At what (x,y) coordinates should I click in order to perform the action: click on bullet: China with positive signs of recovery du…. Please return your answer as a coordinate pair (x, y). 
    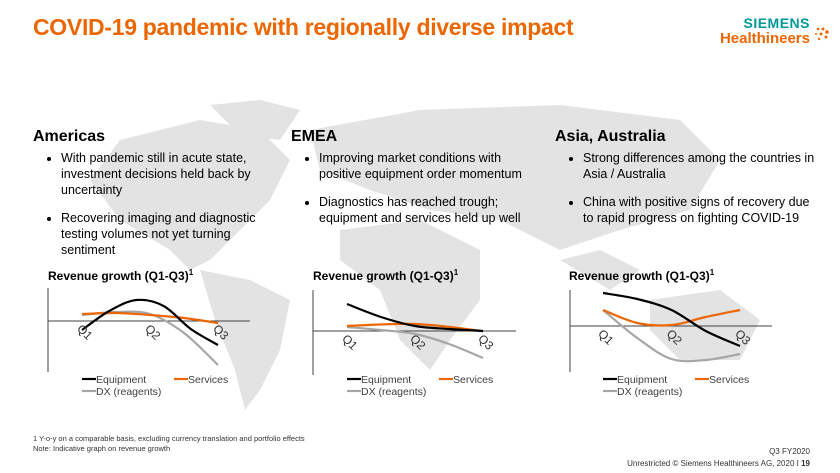
    Looking at the image, I should click on (699, 210).